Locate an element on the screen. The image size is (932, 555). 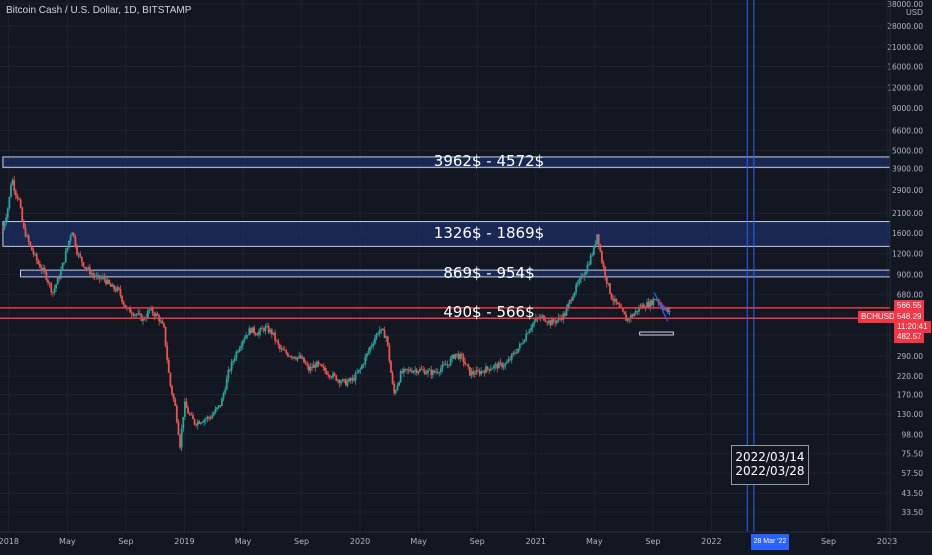
y-tick-label: 2100.00 is located at coordinates (907, 213).